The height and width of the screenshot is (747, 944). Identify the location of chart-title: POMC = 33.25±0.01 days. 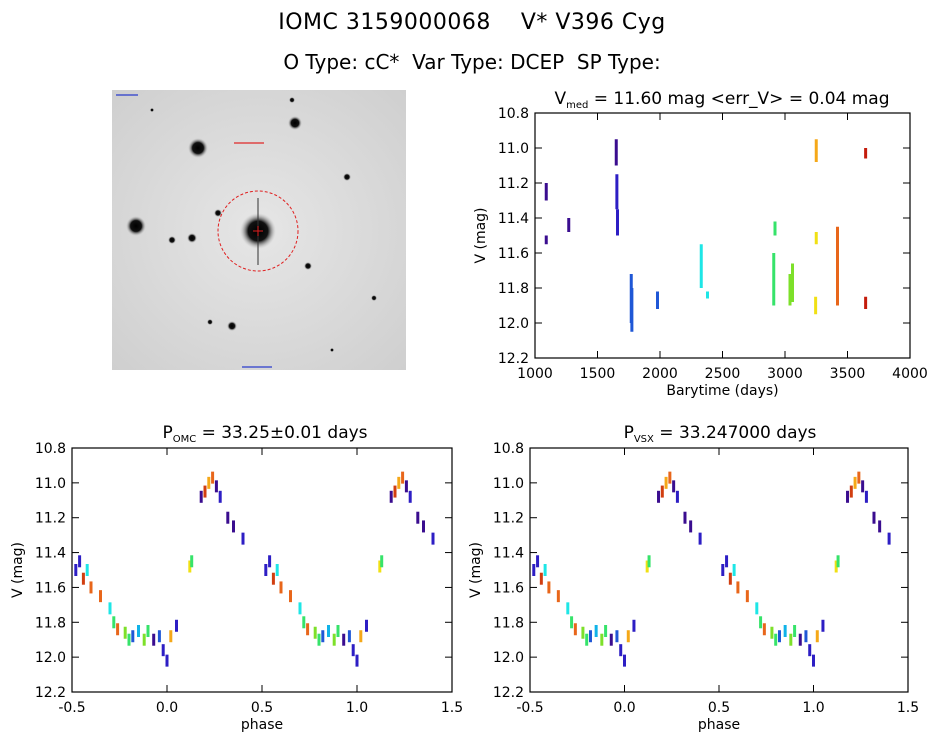
(264, 434).